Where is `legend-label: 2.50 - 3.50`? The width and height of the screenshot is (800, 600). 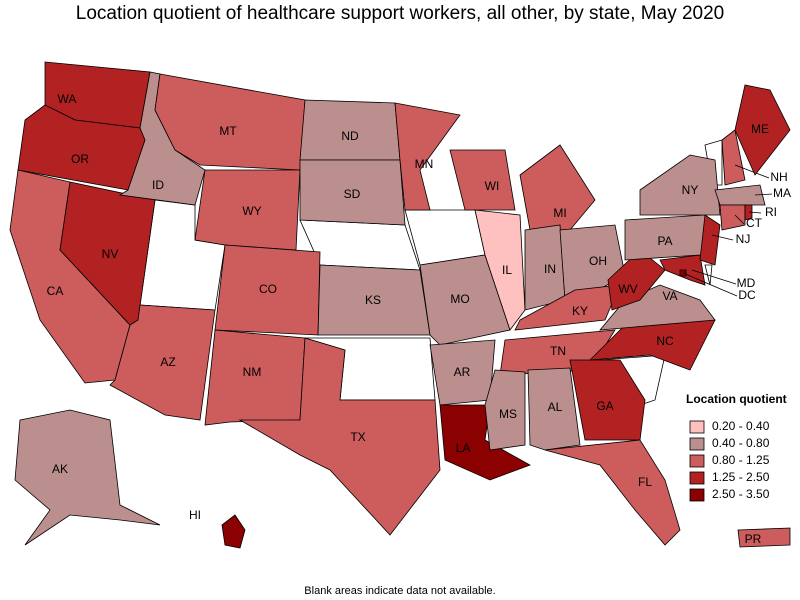
legend-label: 2.50 - 3.50 is located at coordinates (741, 494).